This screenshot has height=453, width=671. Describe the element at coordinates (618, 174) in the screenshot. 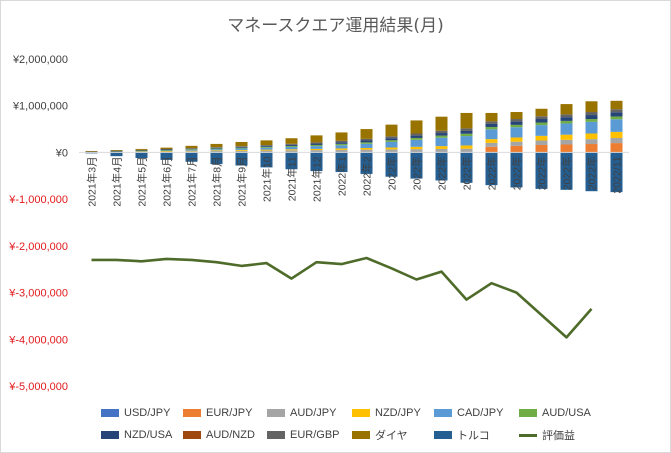

I see `x-tick-label: 2022/11` at that location.